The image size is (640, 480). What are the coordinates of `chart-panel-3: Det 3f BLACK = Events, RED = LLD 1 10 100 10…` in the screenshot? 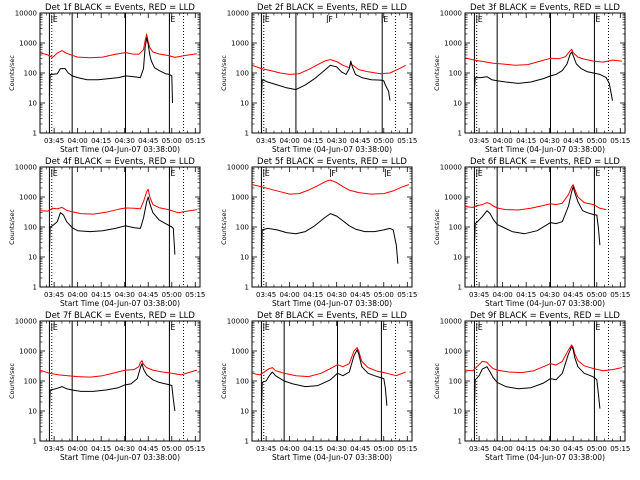 It's located at (531, 78).